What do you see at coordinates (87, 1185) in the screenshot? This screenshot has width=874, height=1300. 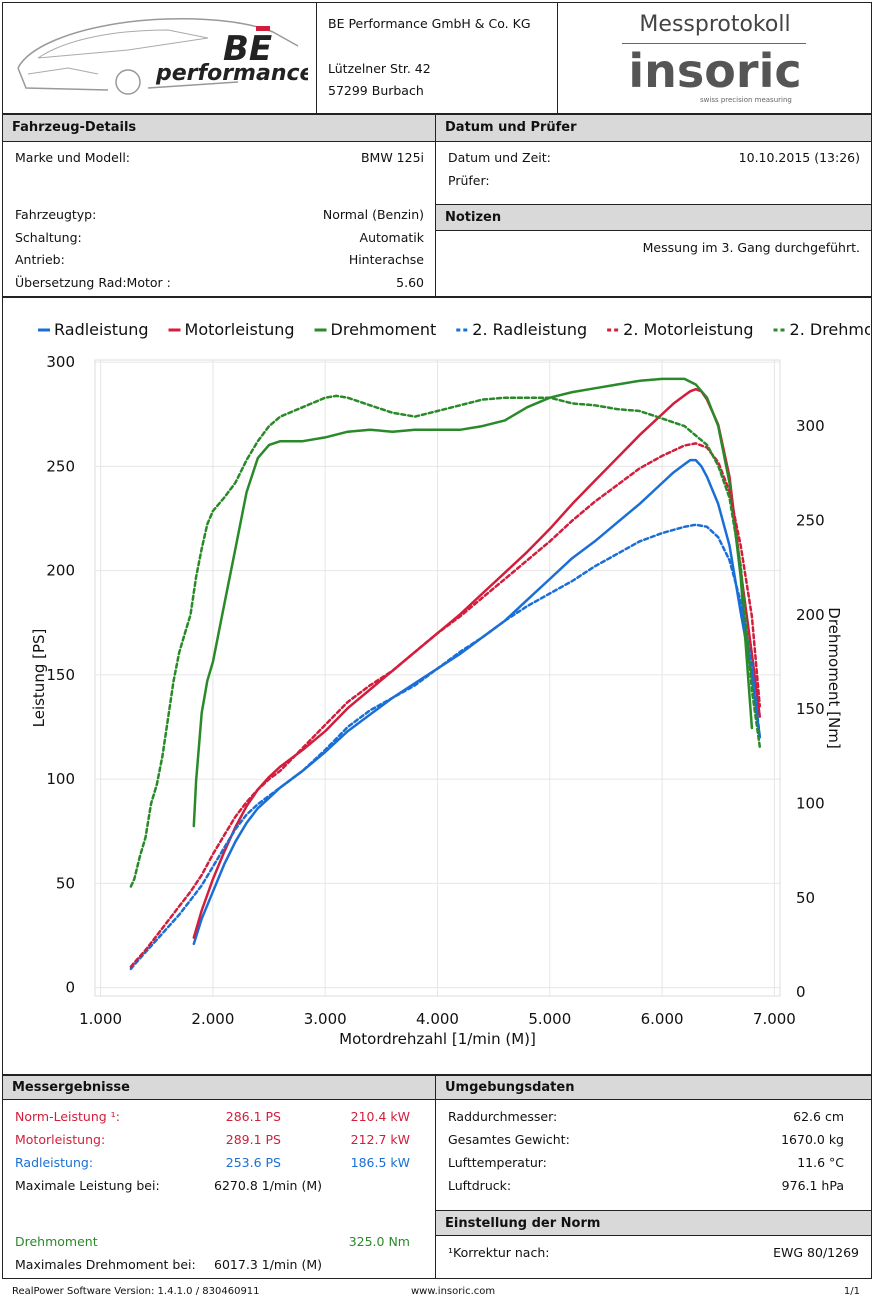 I see `max-power-label: Maximale Leistung bei:` at bounding box center [87, 1185].